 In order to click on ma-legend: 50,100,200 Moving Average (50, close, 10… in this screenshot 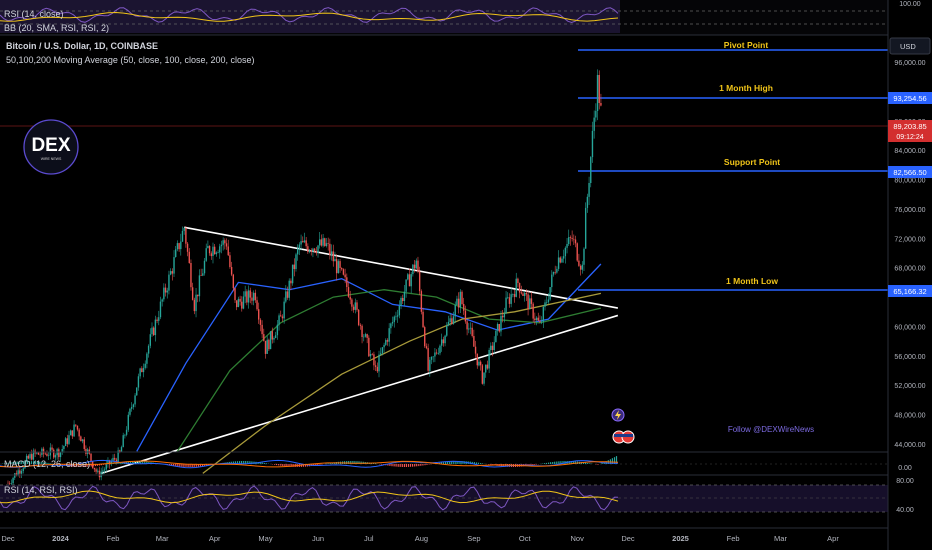, I will do `click(130, 60)`.